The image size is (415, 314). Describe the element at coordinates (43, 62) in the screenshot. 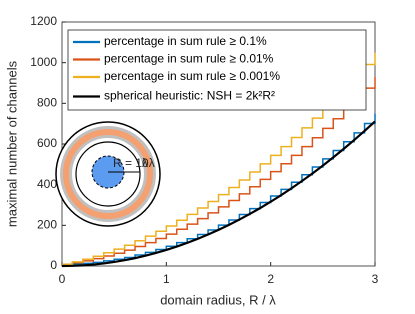

I see `y-tick-label: 1000` at that location.